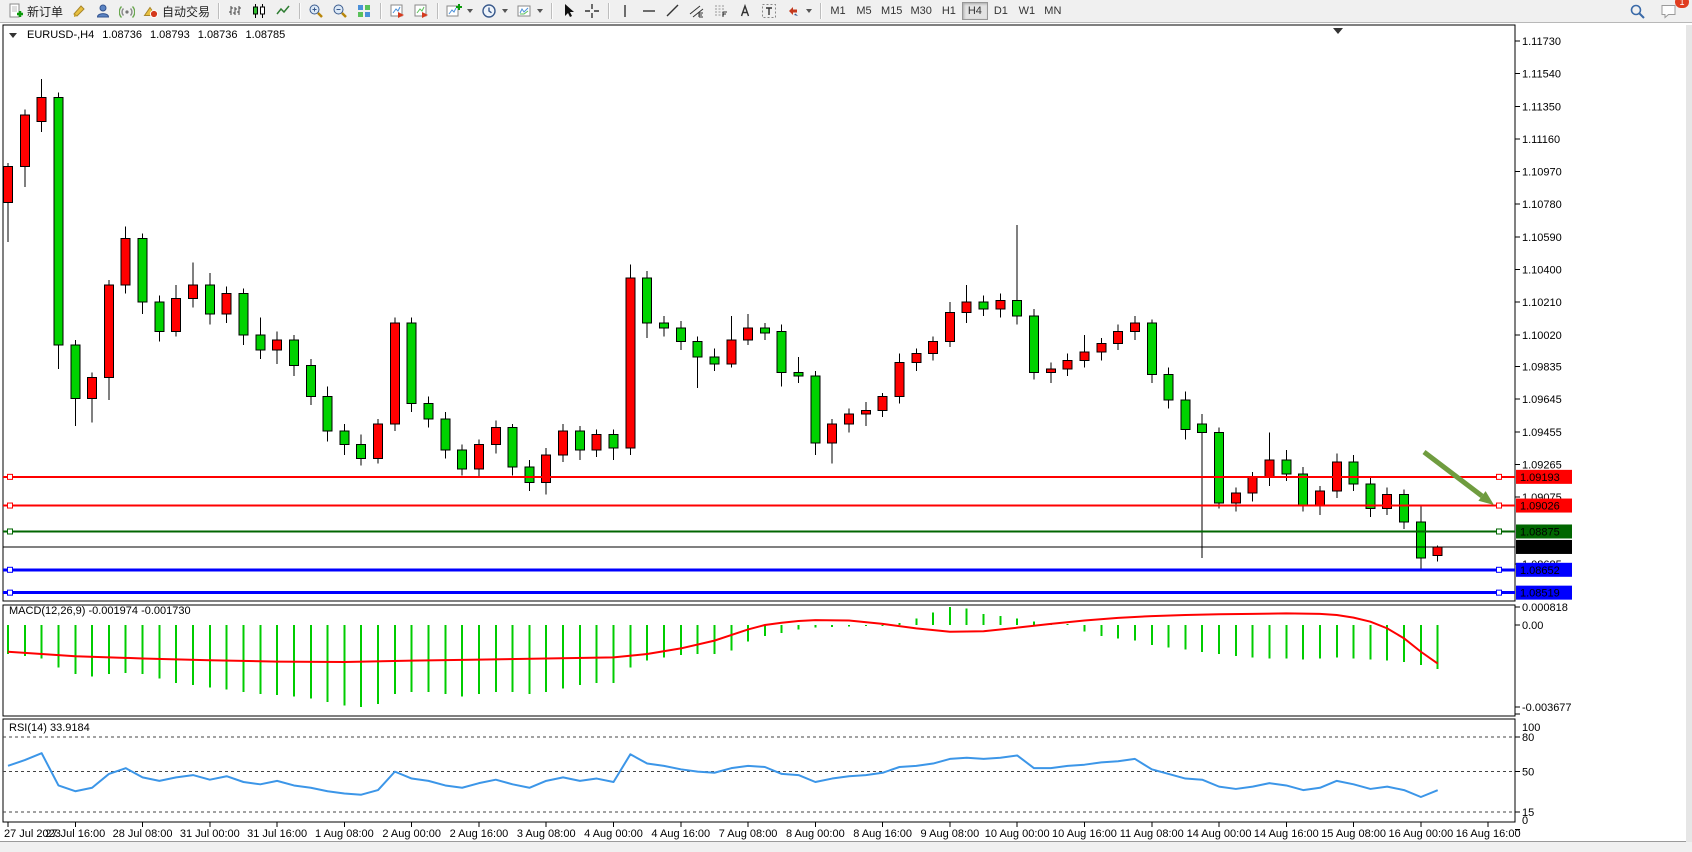 The image size is (1692, 852). Describe the element at coordinates (1541, 42) in the screenshot. I see `svg-text: 1.11730` at that location.